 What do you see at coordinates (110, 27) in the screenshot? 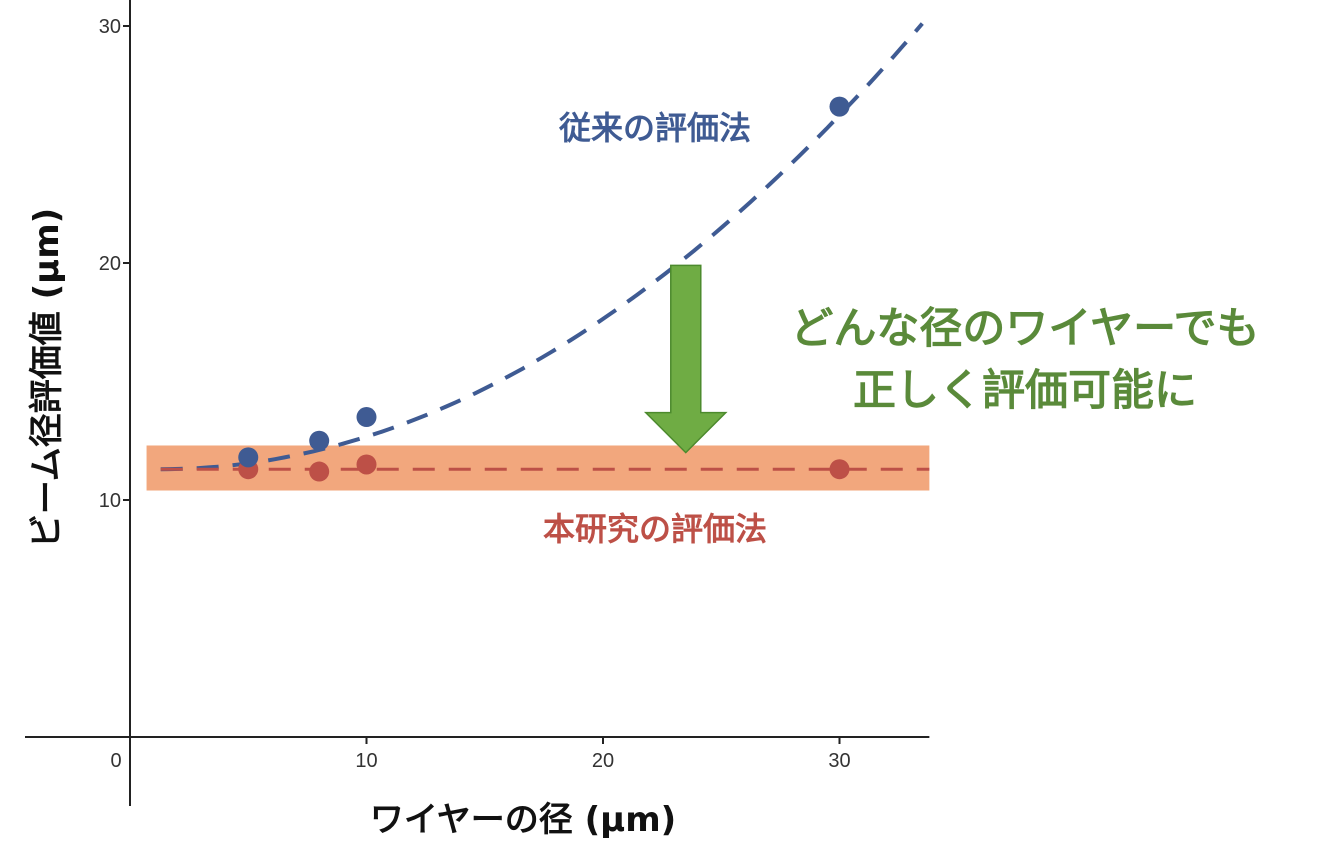
I see `y-tick-label: 30` at bounding box center [110, 27].